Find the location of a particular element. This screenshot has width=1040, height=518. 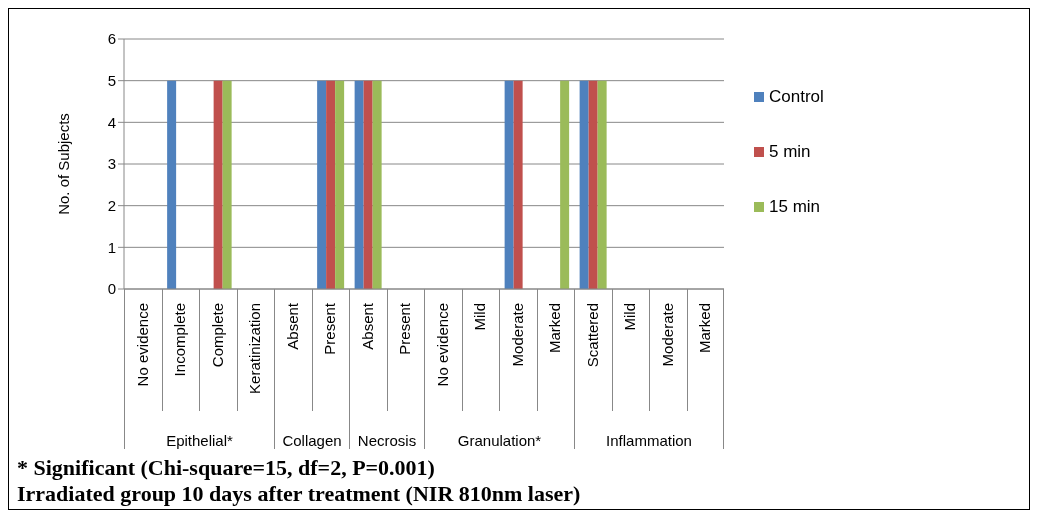

y-tick-label: 5 is located at coordinates (111, 80).